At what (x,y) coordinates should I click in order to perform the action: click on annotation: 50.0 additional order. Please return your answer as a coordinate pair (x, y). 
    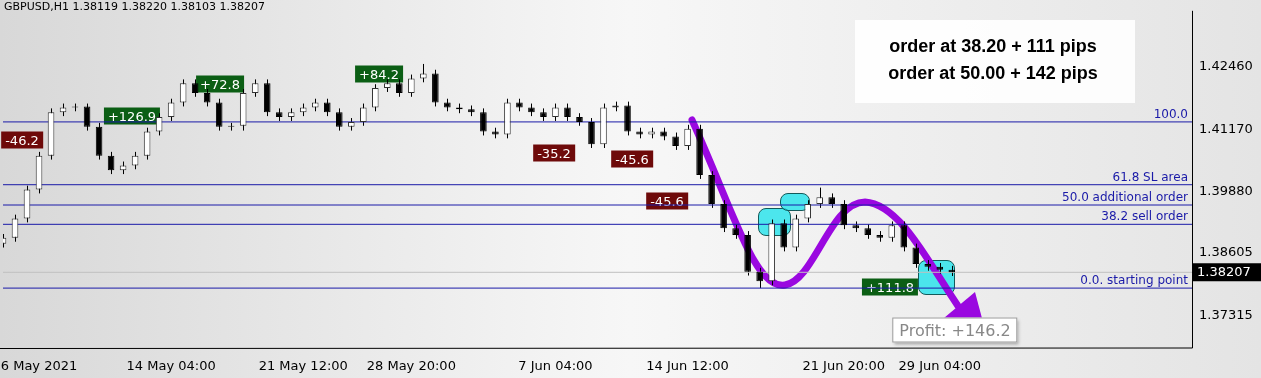
    Looking at the image, I should click on (1125, 197).